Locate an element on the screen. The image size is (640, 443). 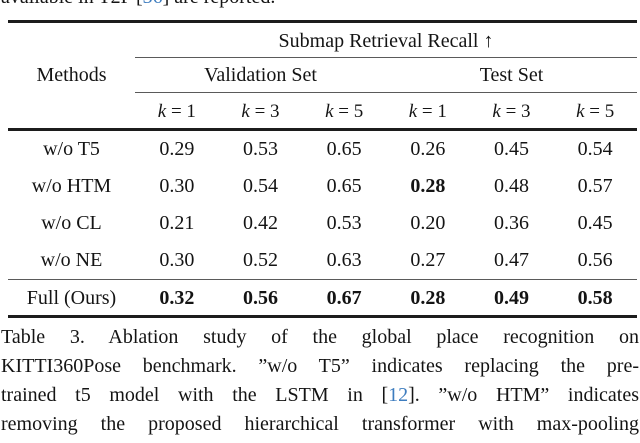
method-label: w/o CL is located at coordinates (71, 223).